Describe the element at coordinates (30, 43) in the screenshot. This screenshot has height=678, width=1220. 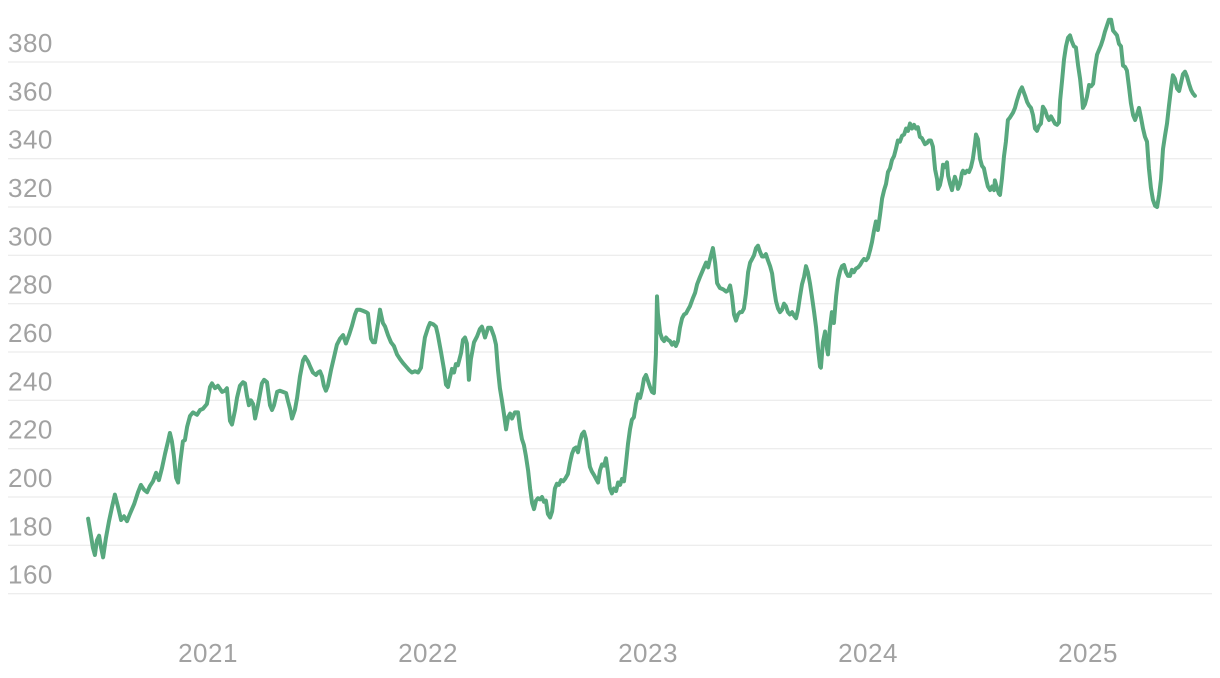
I see `y-axis-tick-label: 380` at that location.